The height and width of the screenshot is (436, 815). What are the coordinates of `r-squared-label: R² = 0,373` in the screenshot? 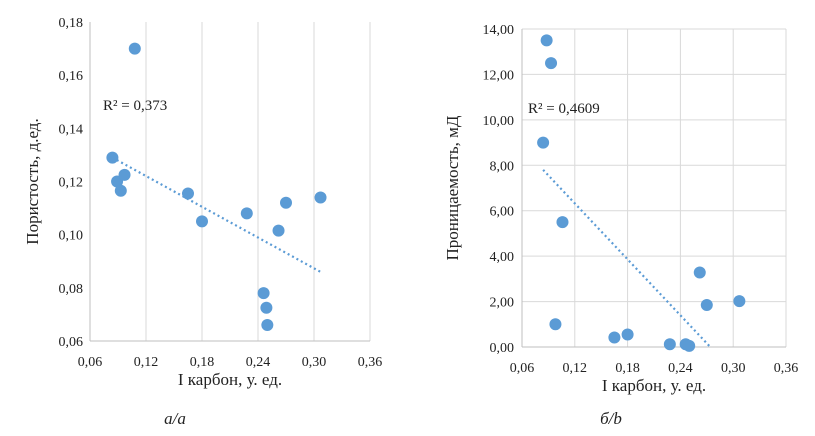 It's located at (135, 106).